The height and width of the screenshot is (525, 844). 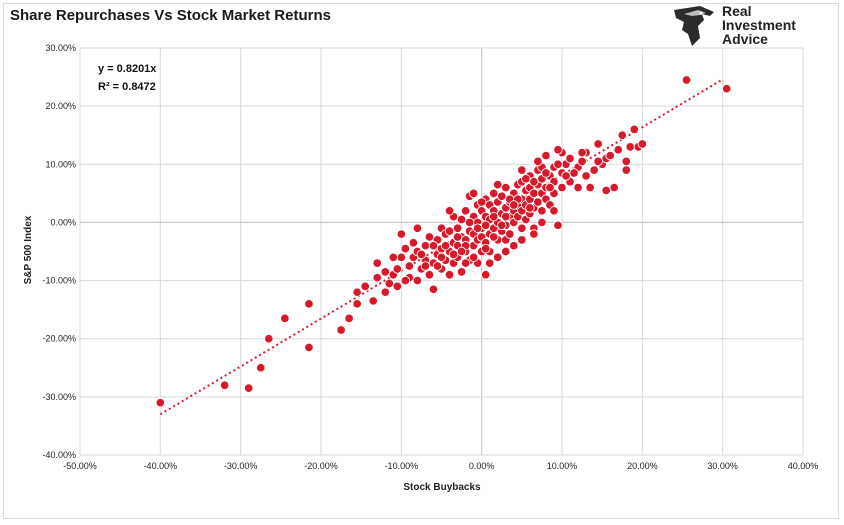 I want to click on trend-equation: y = 0.8201x, so click(x=127, y=69).